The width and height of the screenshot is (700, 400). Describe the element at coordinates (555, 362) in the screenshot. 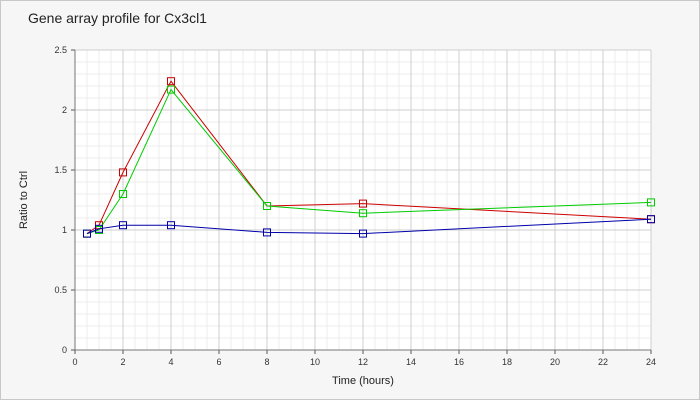

I see `x-tick-label: 20` at that location.